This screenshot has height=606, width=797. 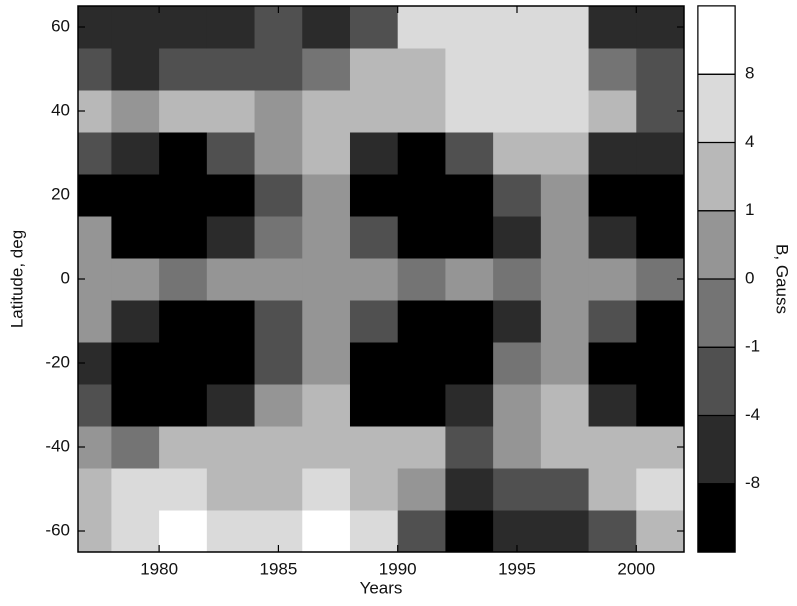 I want to click on x-tick-label: 1980, so click(x=159, y=568).